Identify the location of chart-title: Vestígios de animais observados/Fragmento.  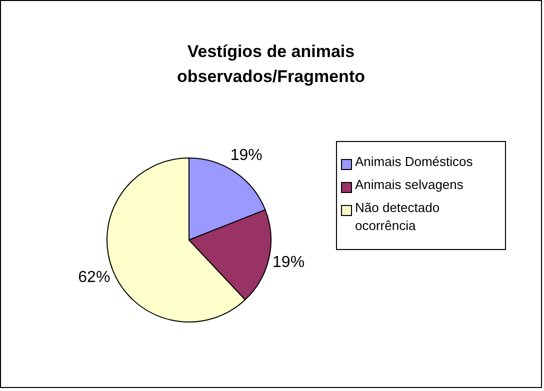
(271, 64).